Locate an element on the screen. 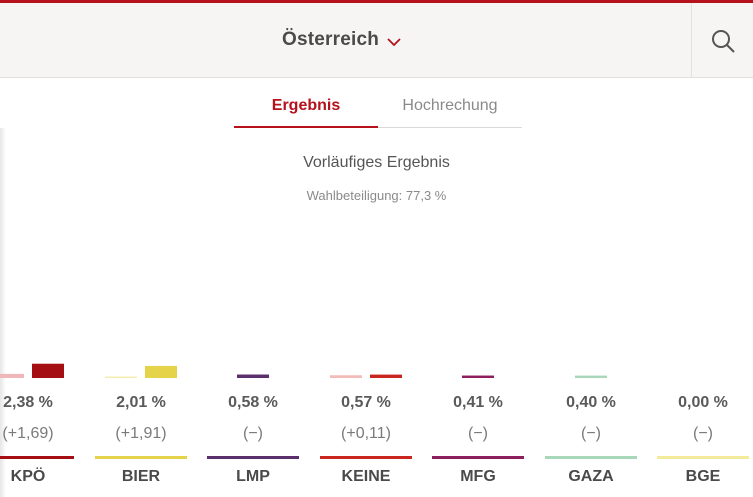 The image size is (753, 497). party-column: 0,57 % (+0,11) KEINE is located at coordinates (366, 440).